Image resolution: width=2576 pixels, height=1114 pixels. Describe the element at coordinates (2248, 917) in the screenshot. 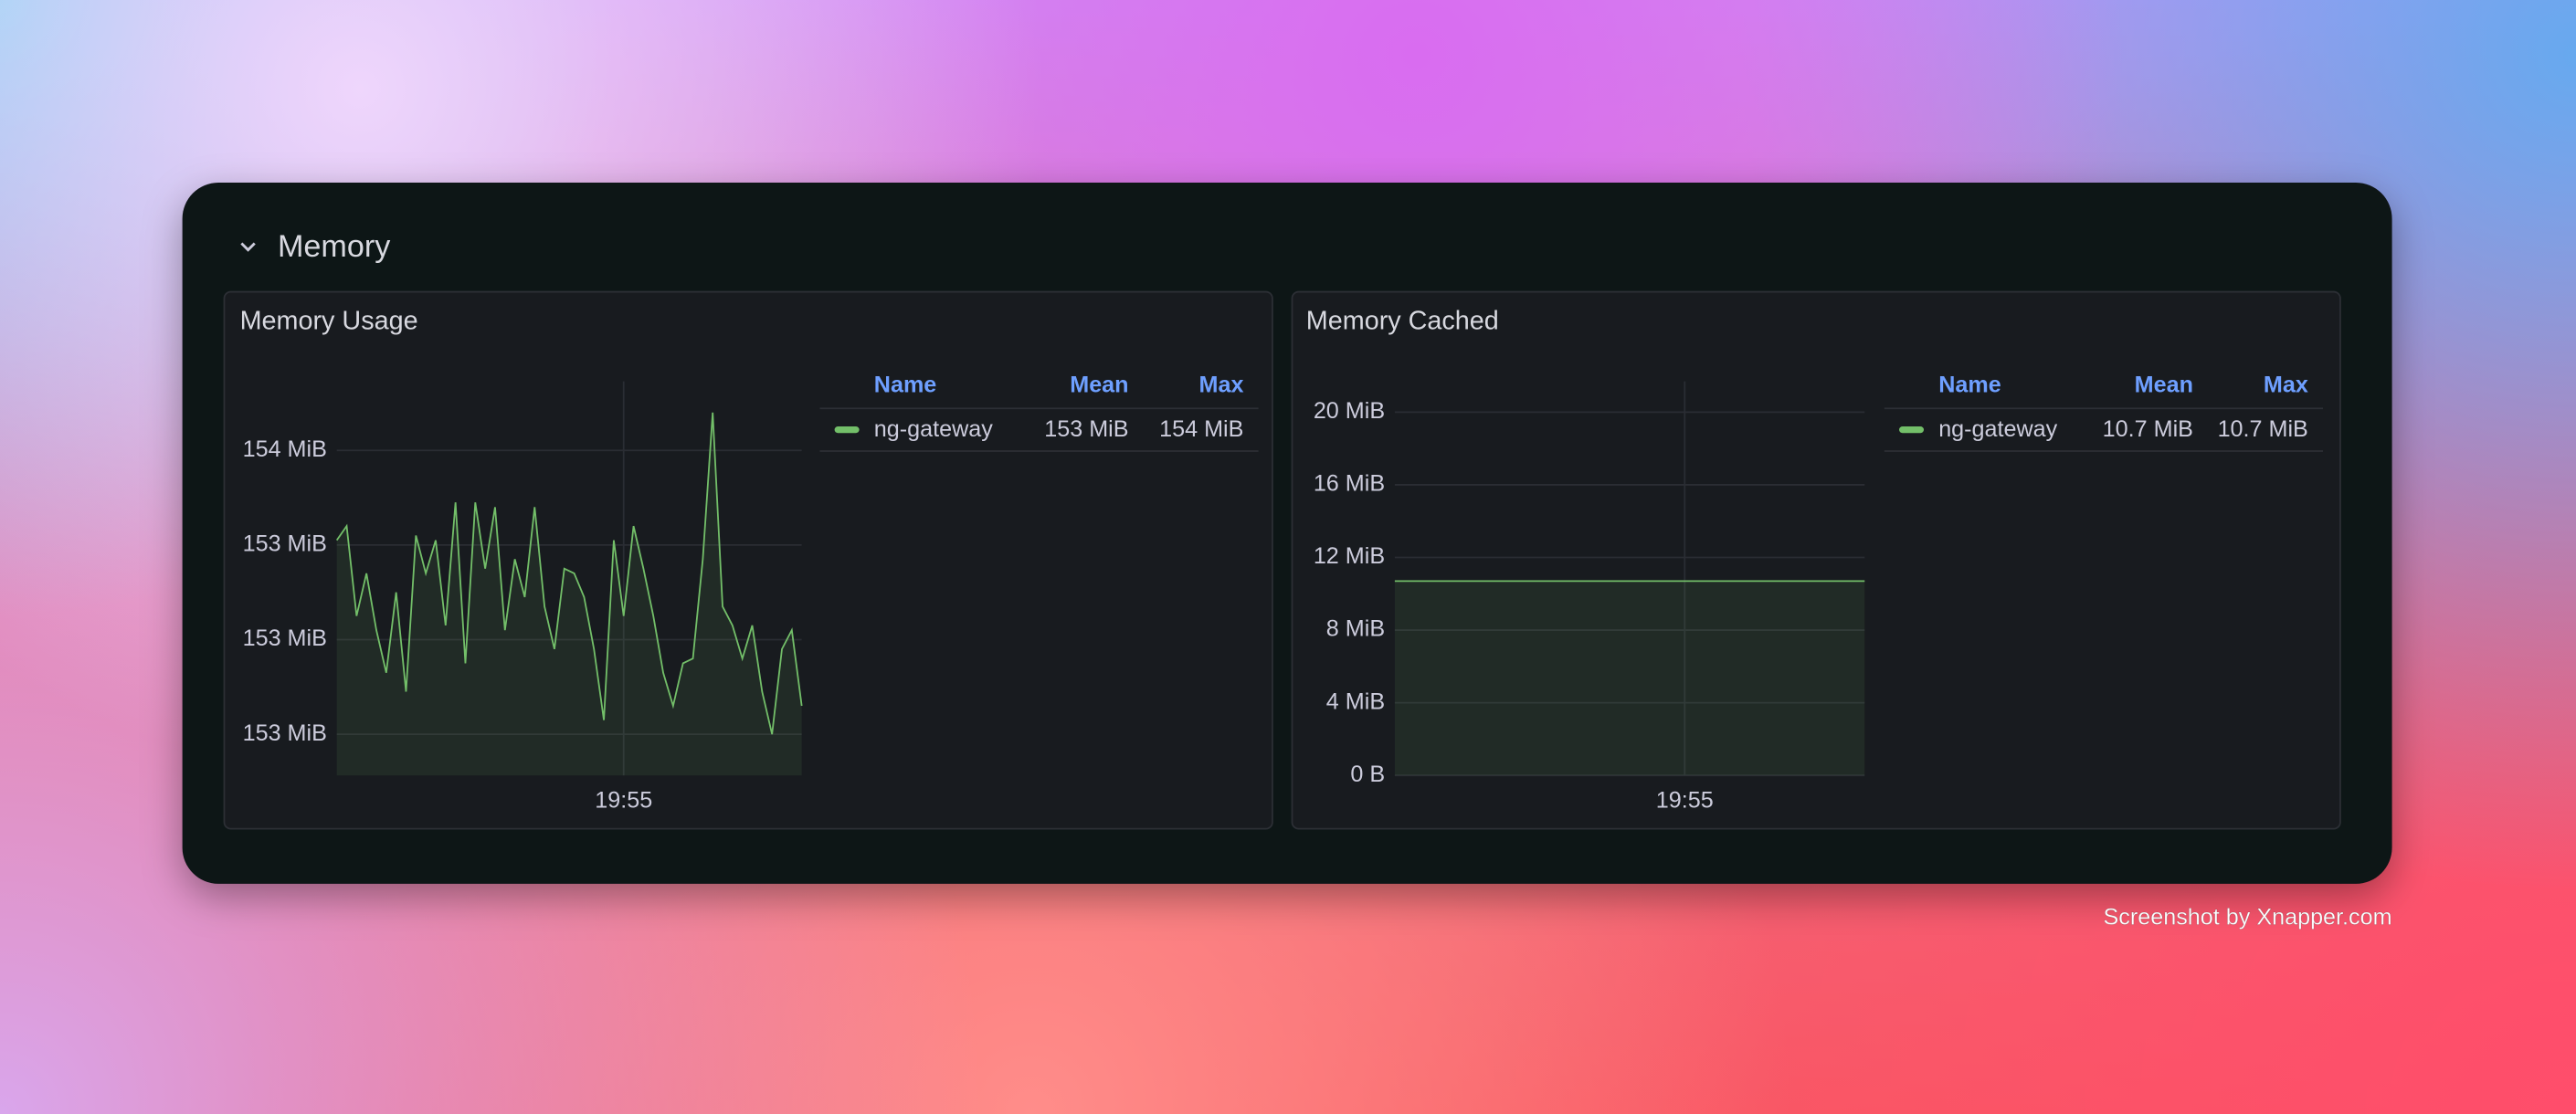

I see `watermark: Screenshot by Xnapper.com` at that location.